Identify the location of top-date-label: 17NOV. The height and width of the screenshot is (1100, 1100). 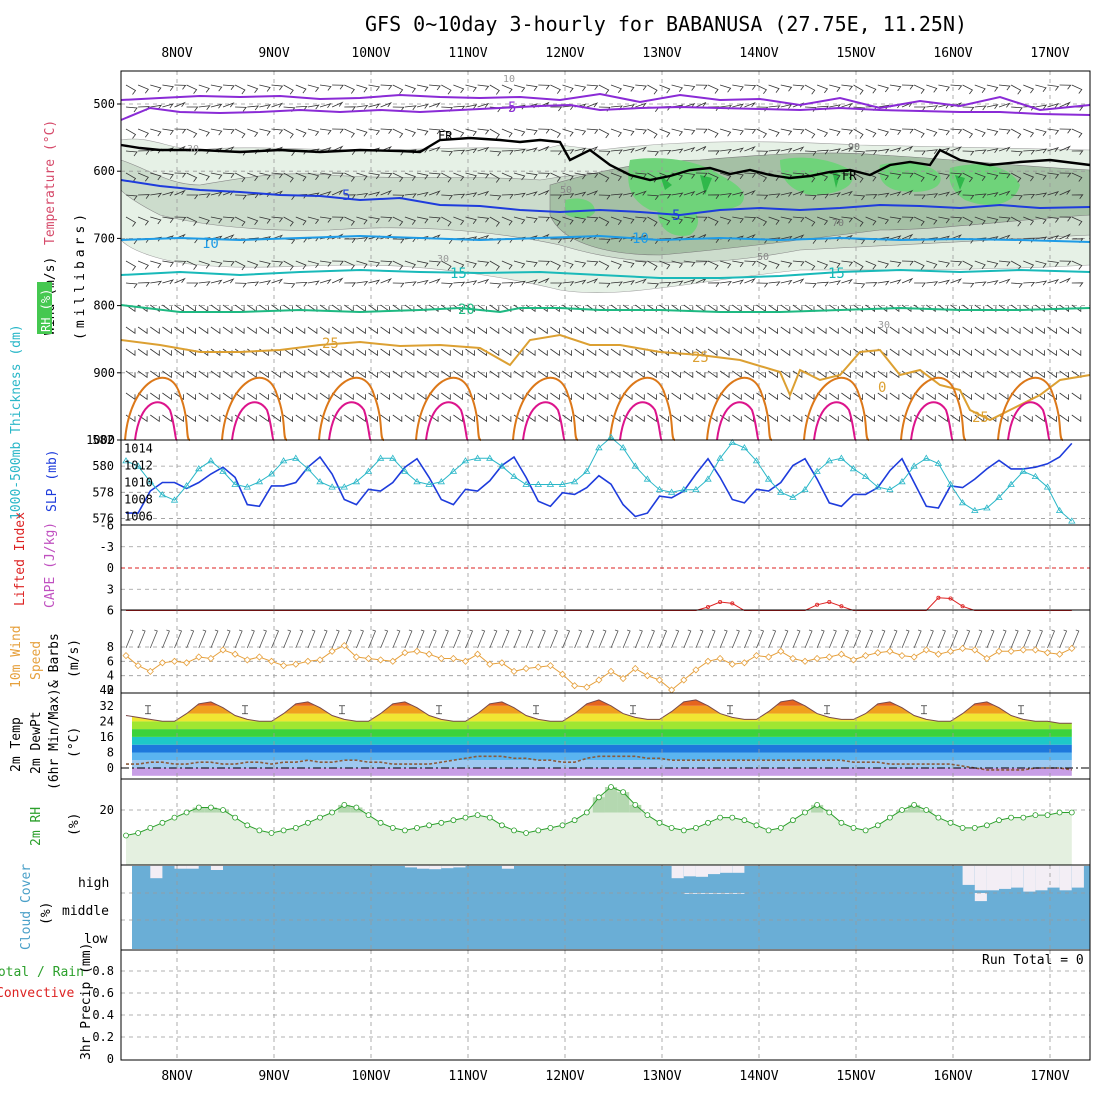
(1049, 53).